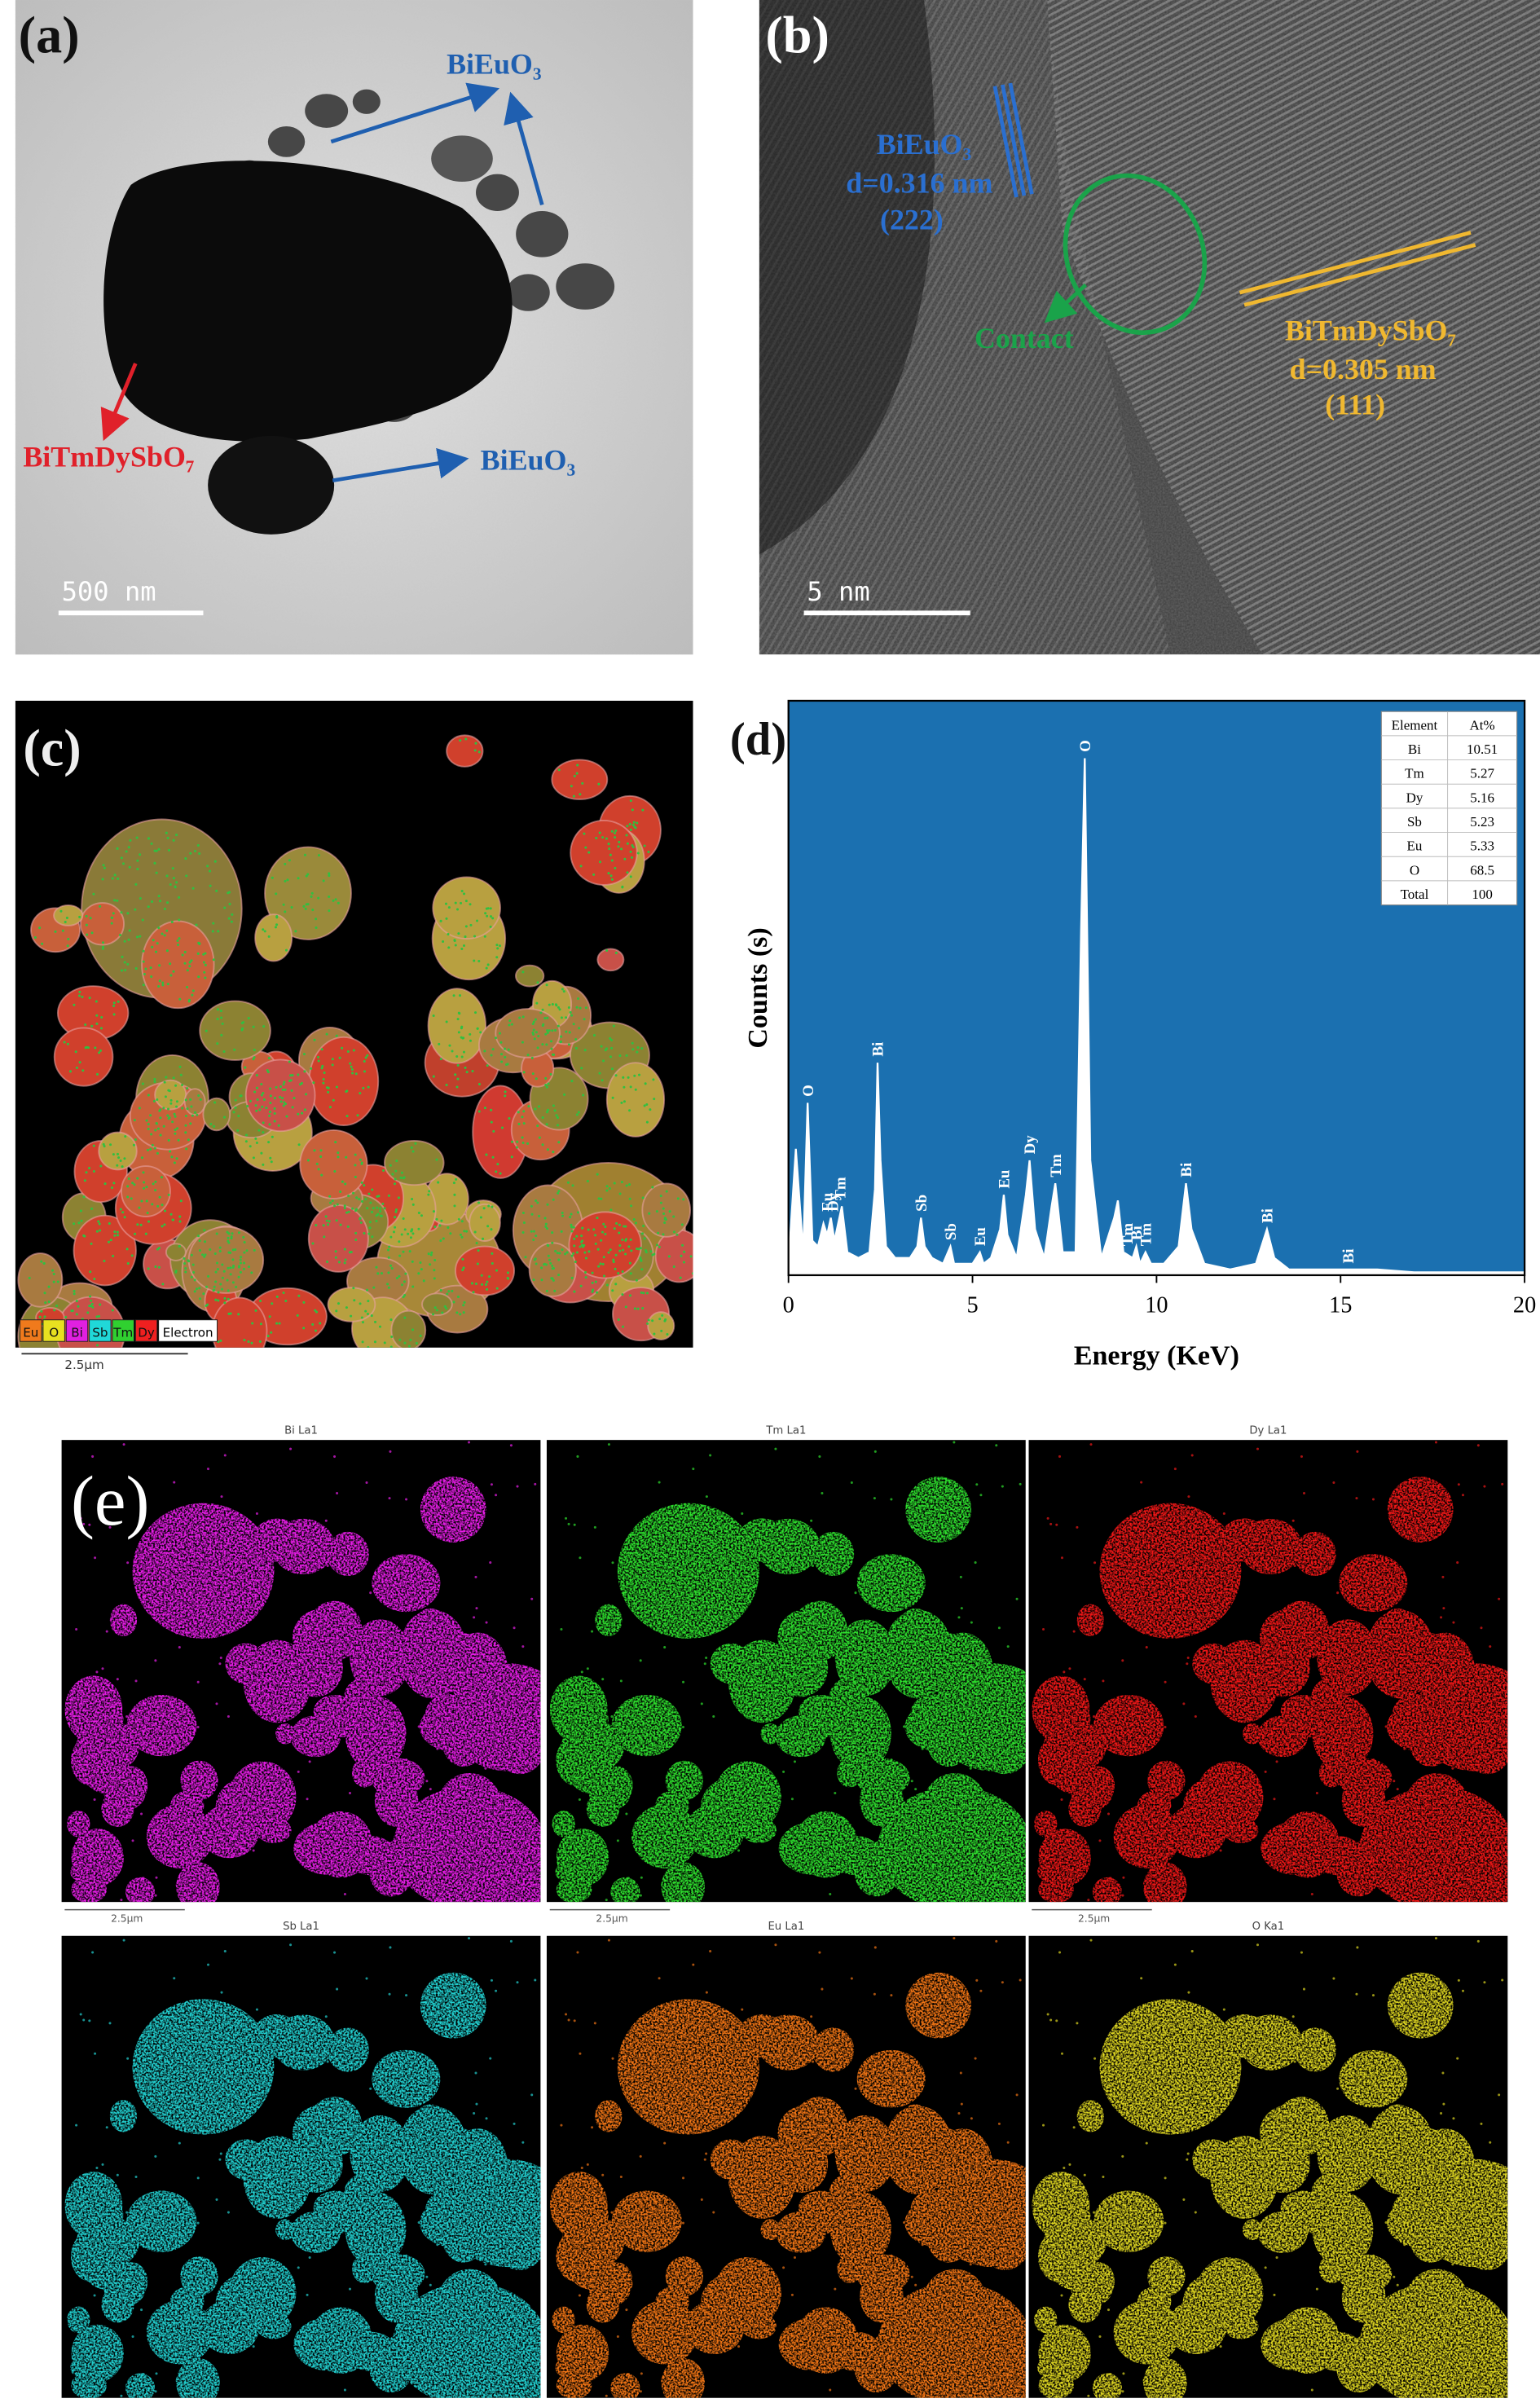 The width and height of the screenshot is (1540, 2403). I want to click on element-map: O Ka12.5µm, so click(1268, 2159).